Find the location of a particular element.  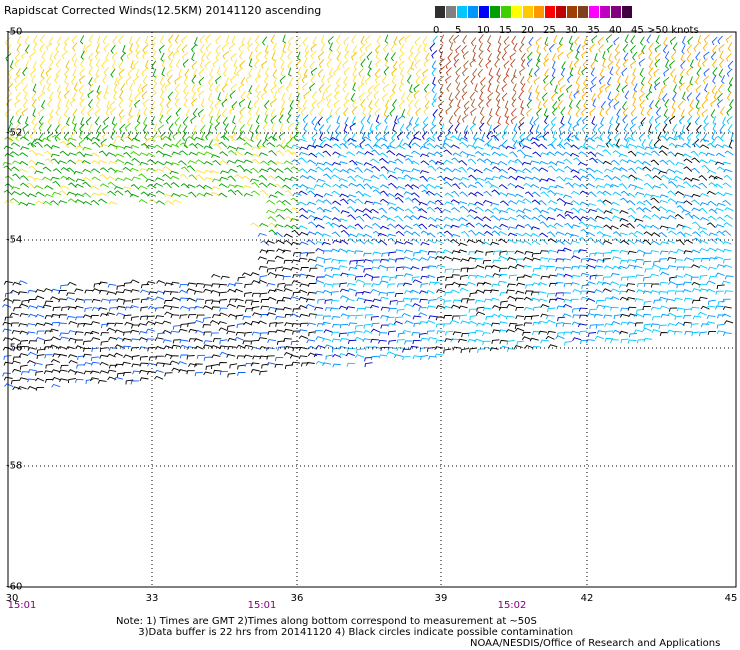

colorbar-tick-label: 5 is located at coordinates (458, 30).